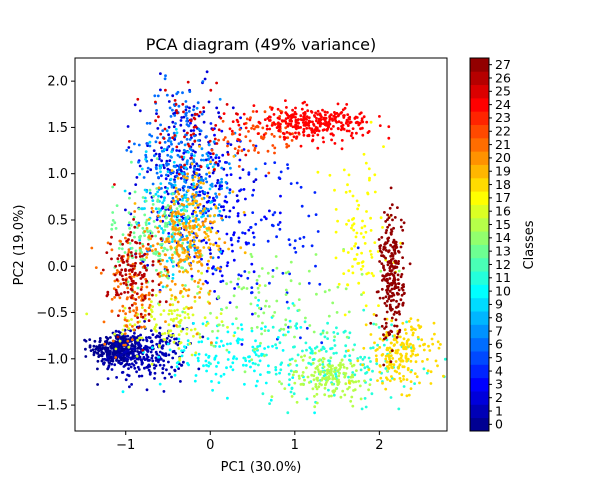 The width and height of the screenshot is (600, 484). Describe the element at coordinates (52, 359) in the screenshot. I see `y-tick-label: −1.0` at that location.